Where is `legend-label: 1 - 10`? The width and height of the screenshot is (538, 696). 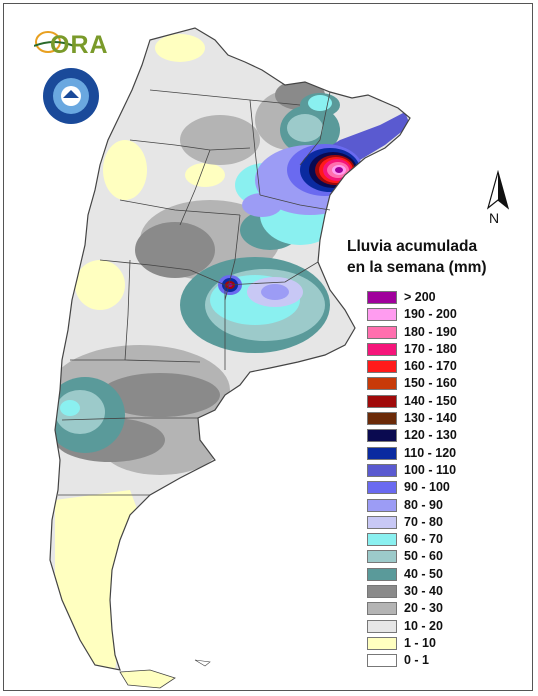
legend-label: 1 - 10 is located at coordinates (420, 642).